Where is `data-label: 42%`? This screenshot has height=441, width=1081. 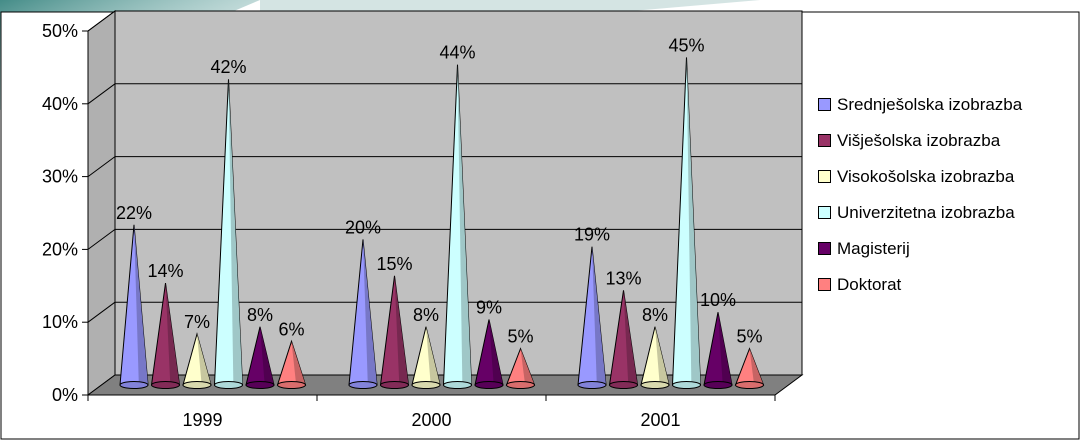
data-label: 42% is located at coordinates (228, 67).